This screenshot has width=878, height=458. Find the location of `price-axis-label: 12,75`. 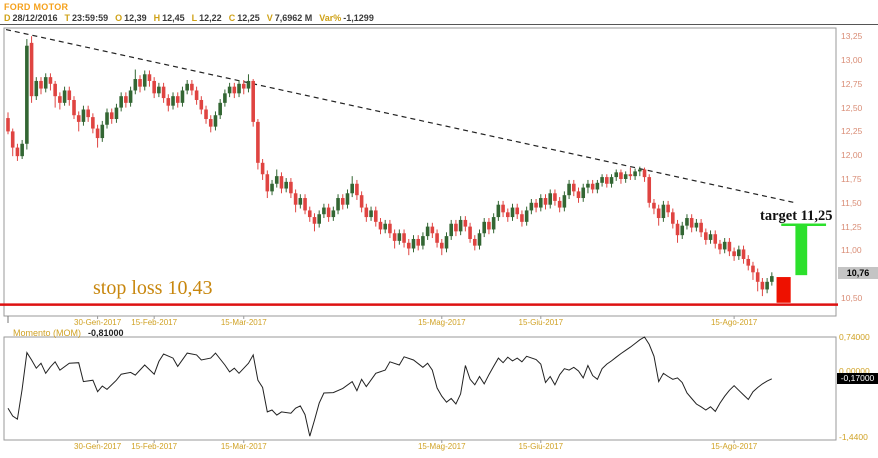

price-axis-label: 12,75 is located at coordinates (852, 83).